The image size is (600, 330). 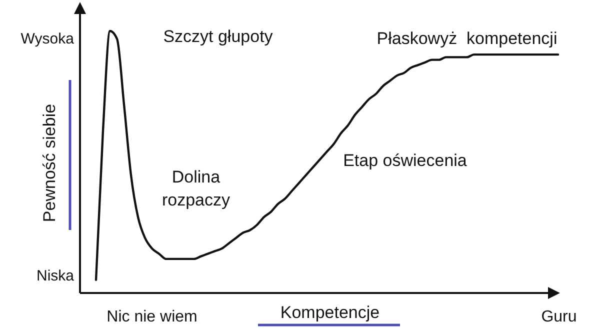 I want to click on x-axis-title: Kompetencje, so click(x=330, y=312).